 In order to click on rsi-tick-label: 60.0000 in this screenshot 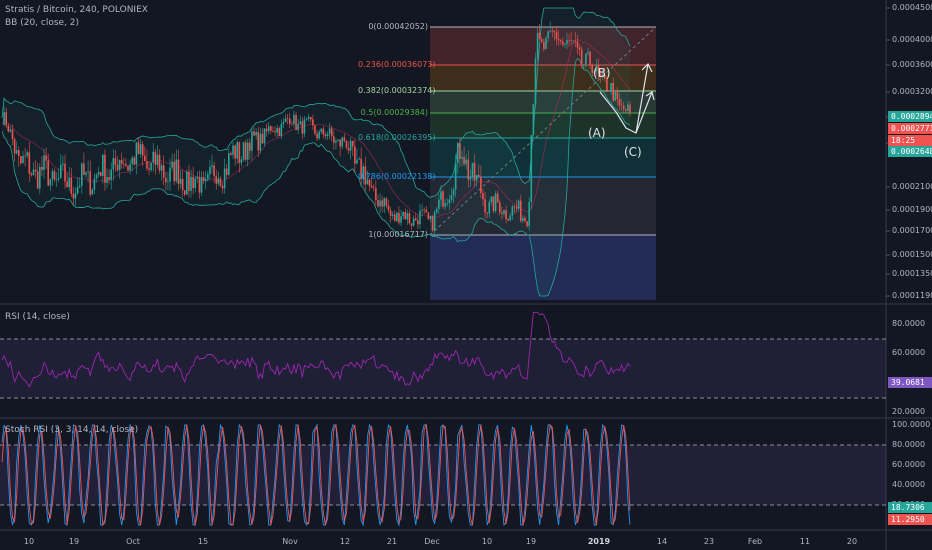, I will do `click(909, 352)`.